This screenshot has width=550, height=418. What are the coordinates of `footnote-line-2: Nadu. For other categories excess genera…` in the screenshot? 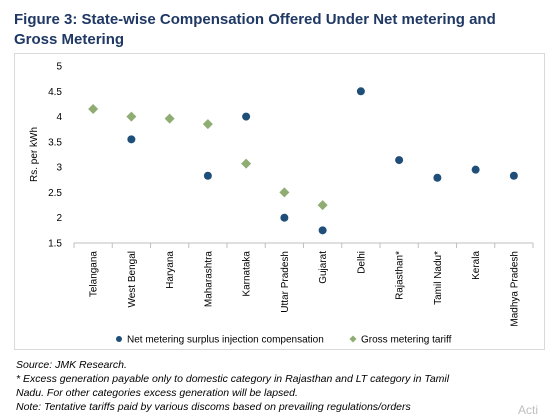 It's located at (157, 393).